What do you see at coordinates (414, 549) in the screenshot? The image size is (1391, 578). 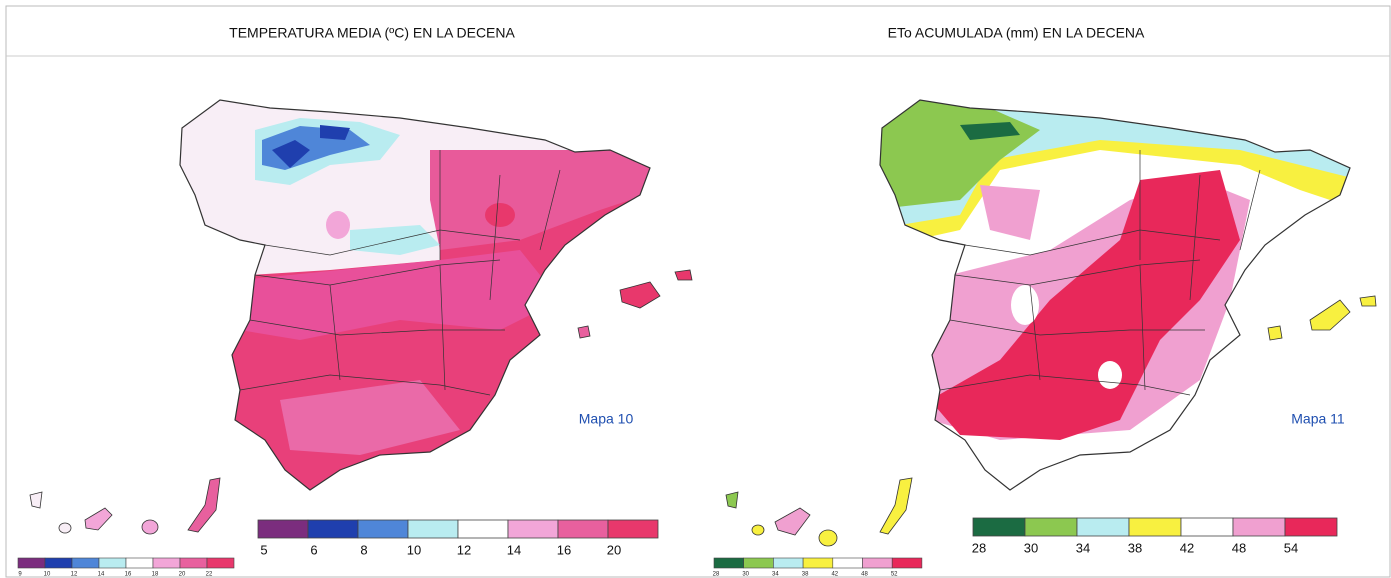 I see `legend-label: 10` at bounding box center [414, 549].